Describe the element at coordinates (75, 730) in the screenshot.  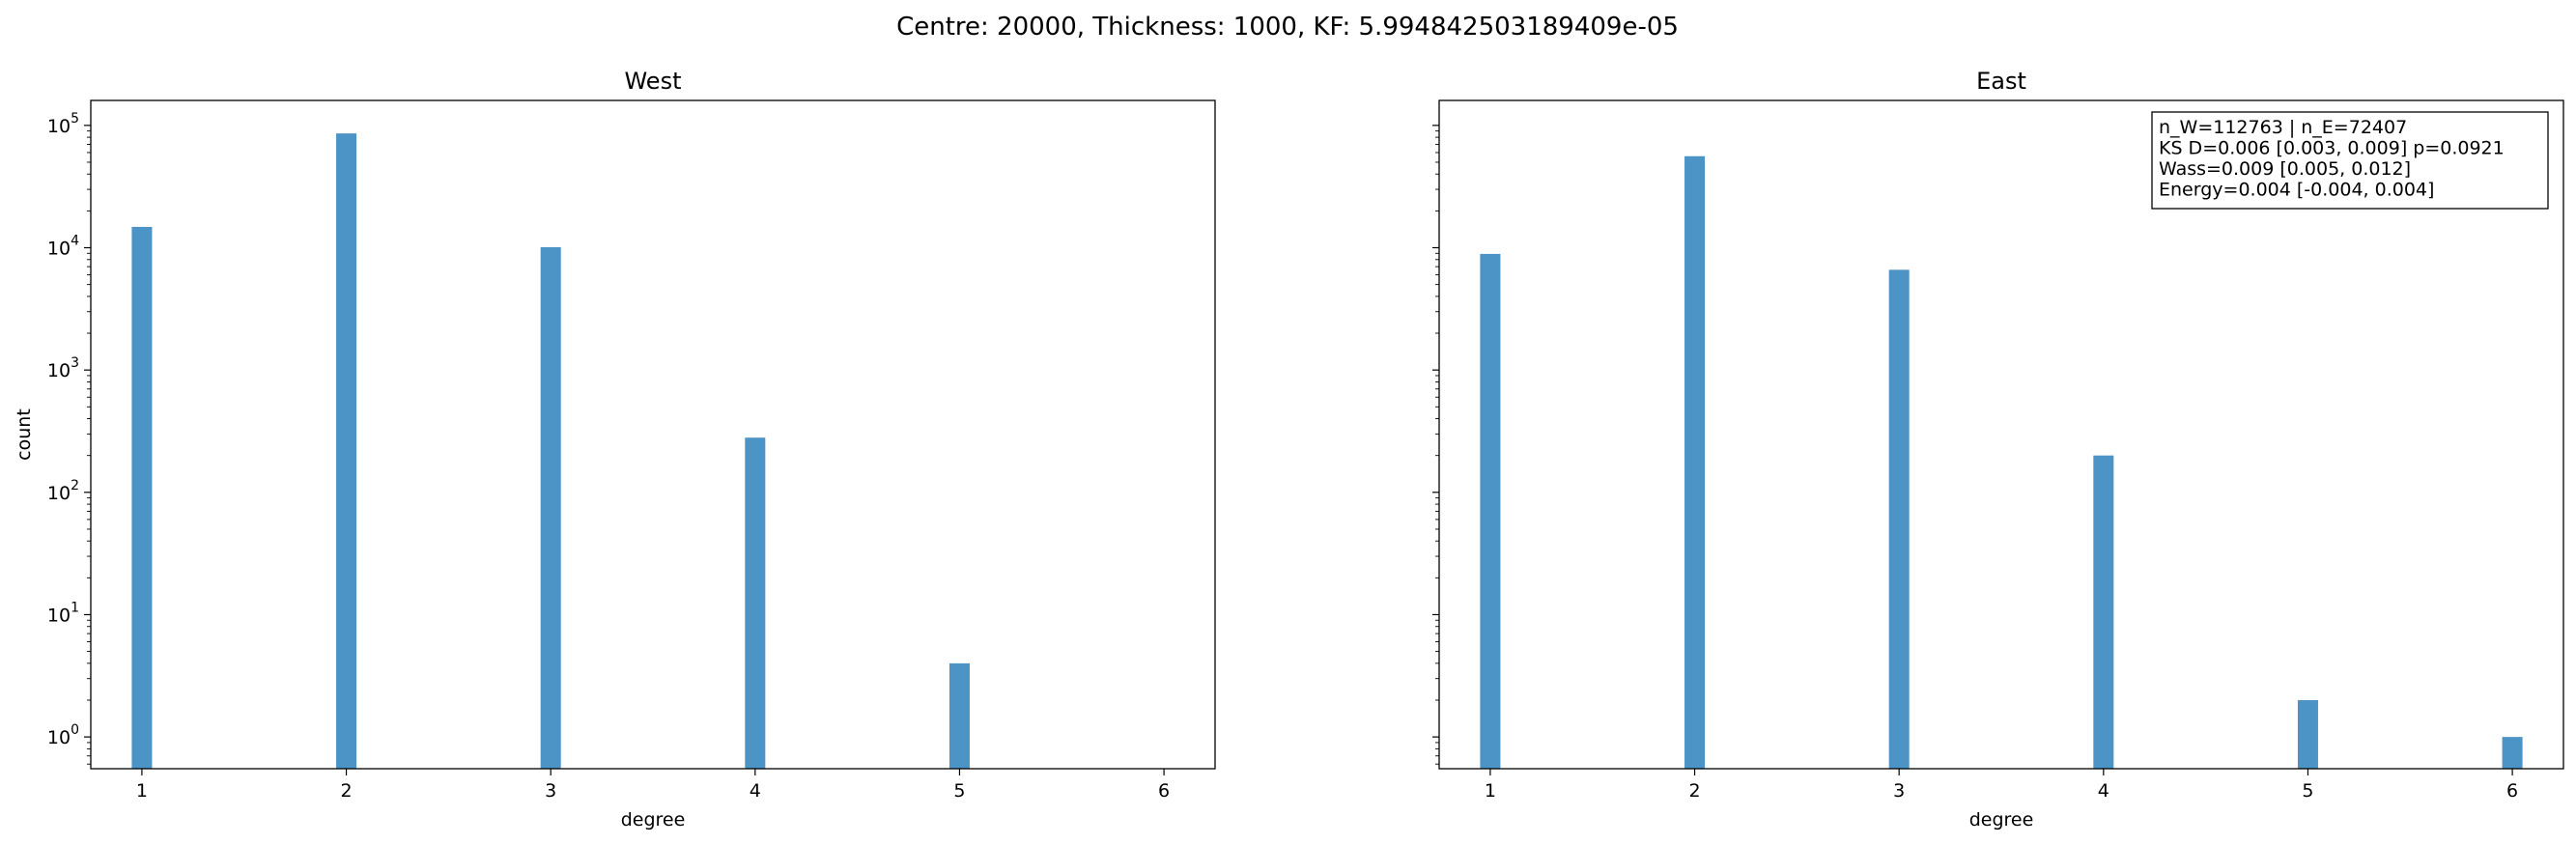
I see `y-tick-exponent: 0` at that location.